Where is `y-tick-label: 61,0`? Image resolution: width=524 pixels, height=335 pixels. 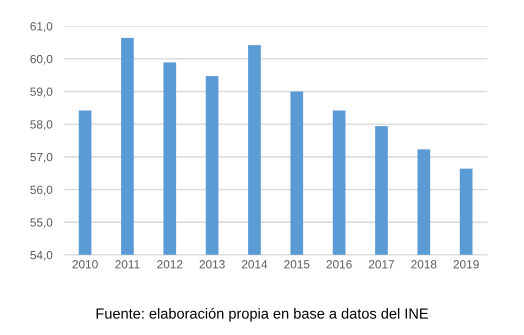
y-tick-label: 61,0 is located at coordinates (41, 27).